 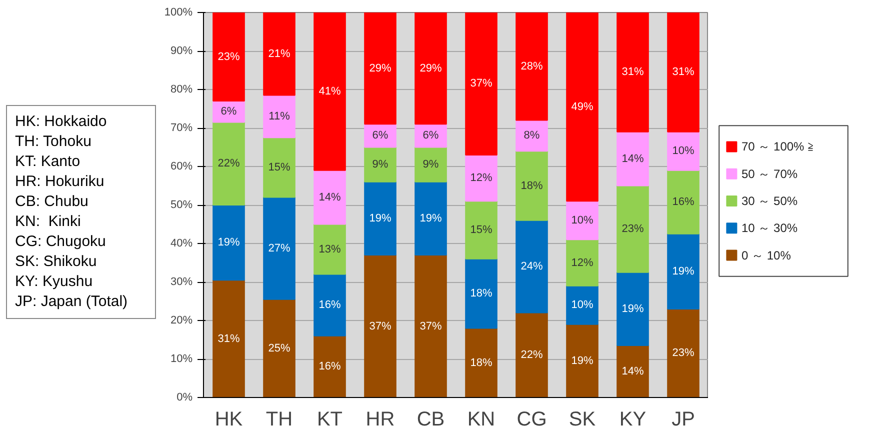 I want to click on data-label: 24%, so click(x=531, y=266).